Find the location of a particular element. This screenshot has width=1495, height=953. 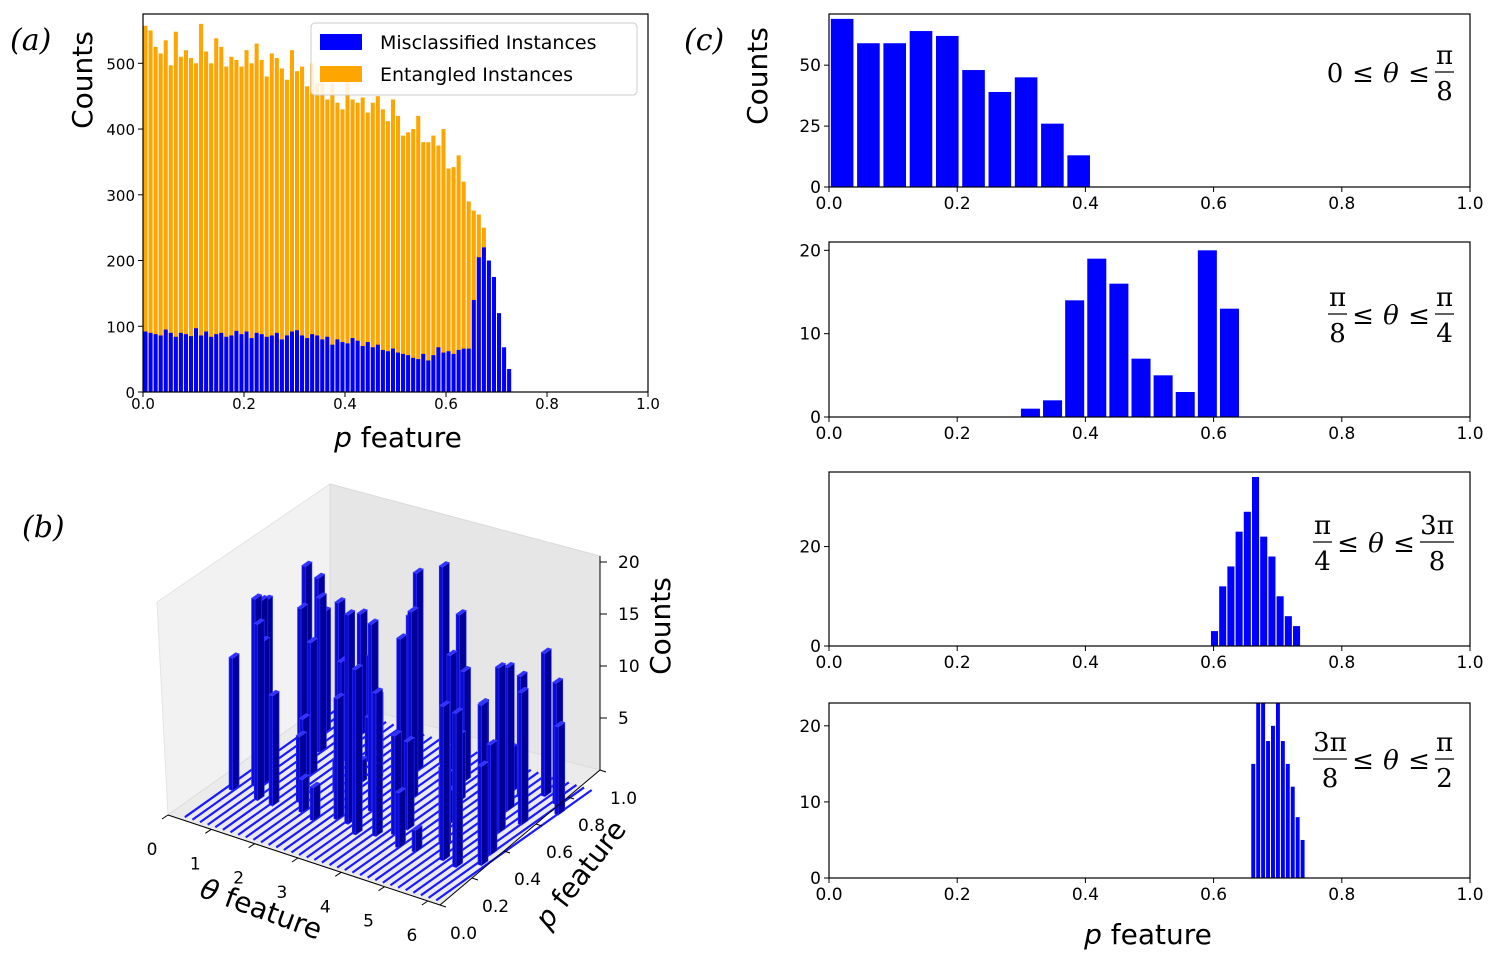

panel-c3-range-label: π4≤ θ ≤3π8 is located at coordinates (1383, 544).